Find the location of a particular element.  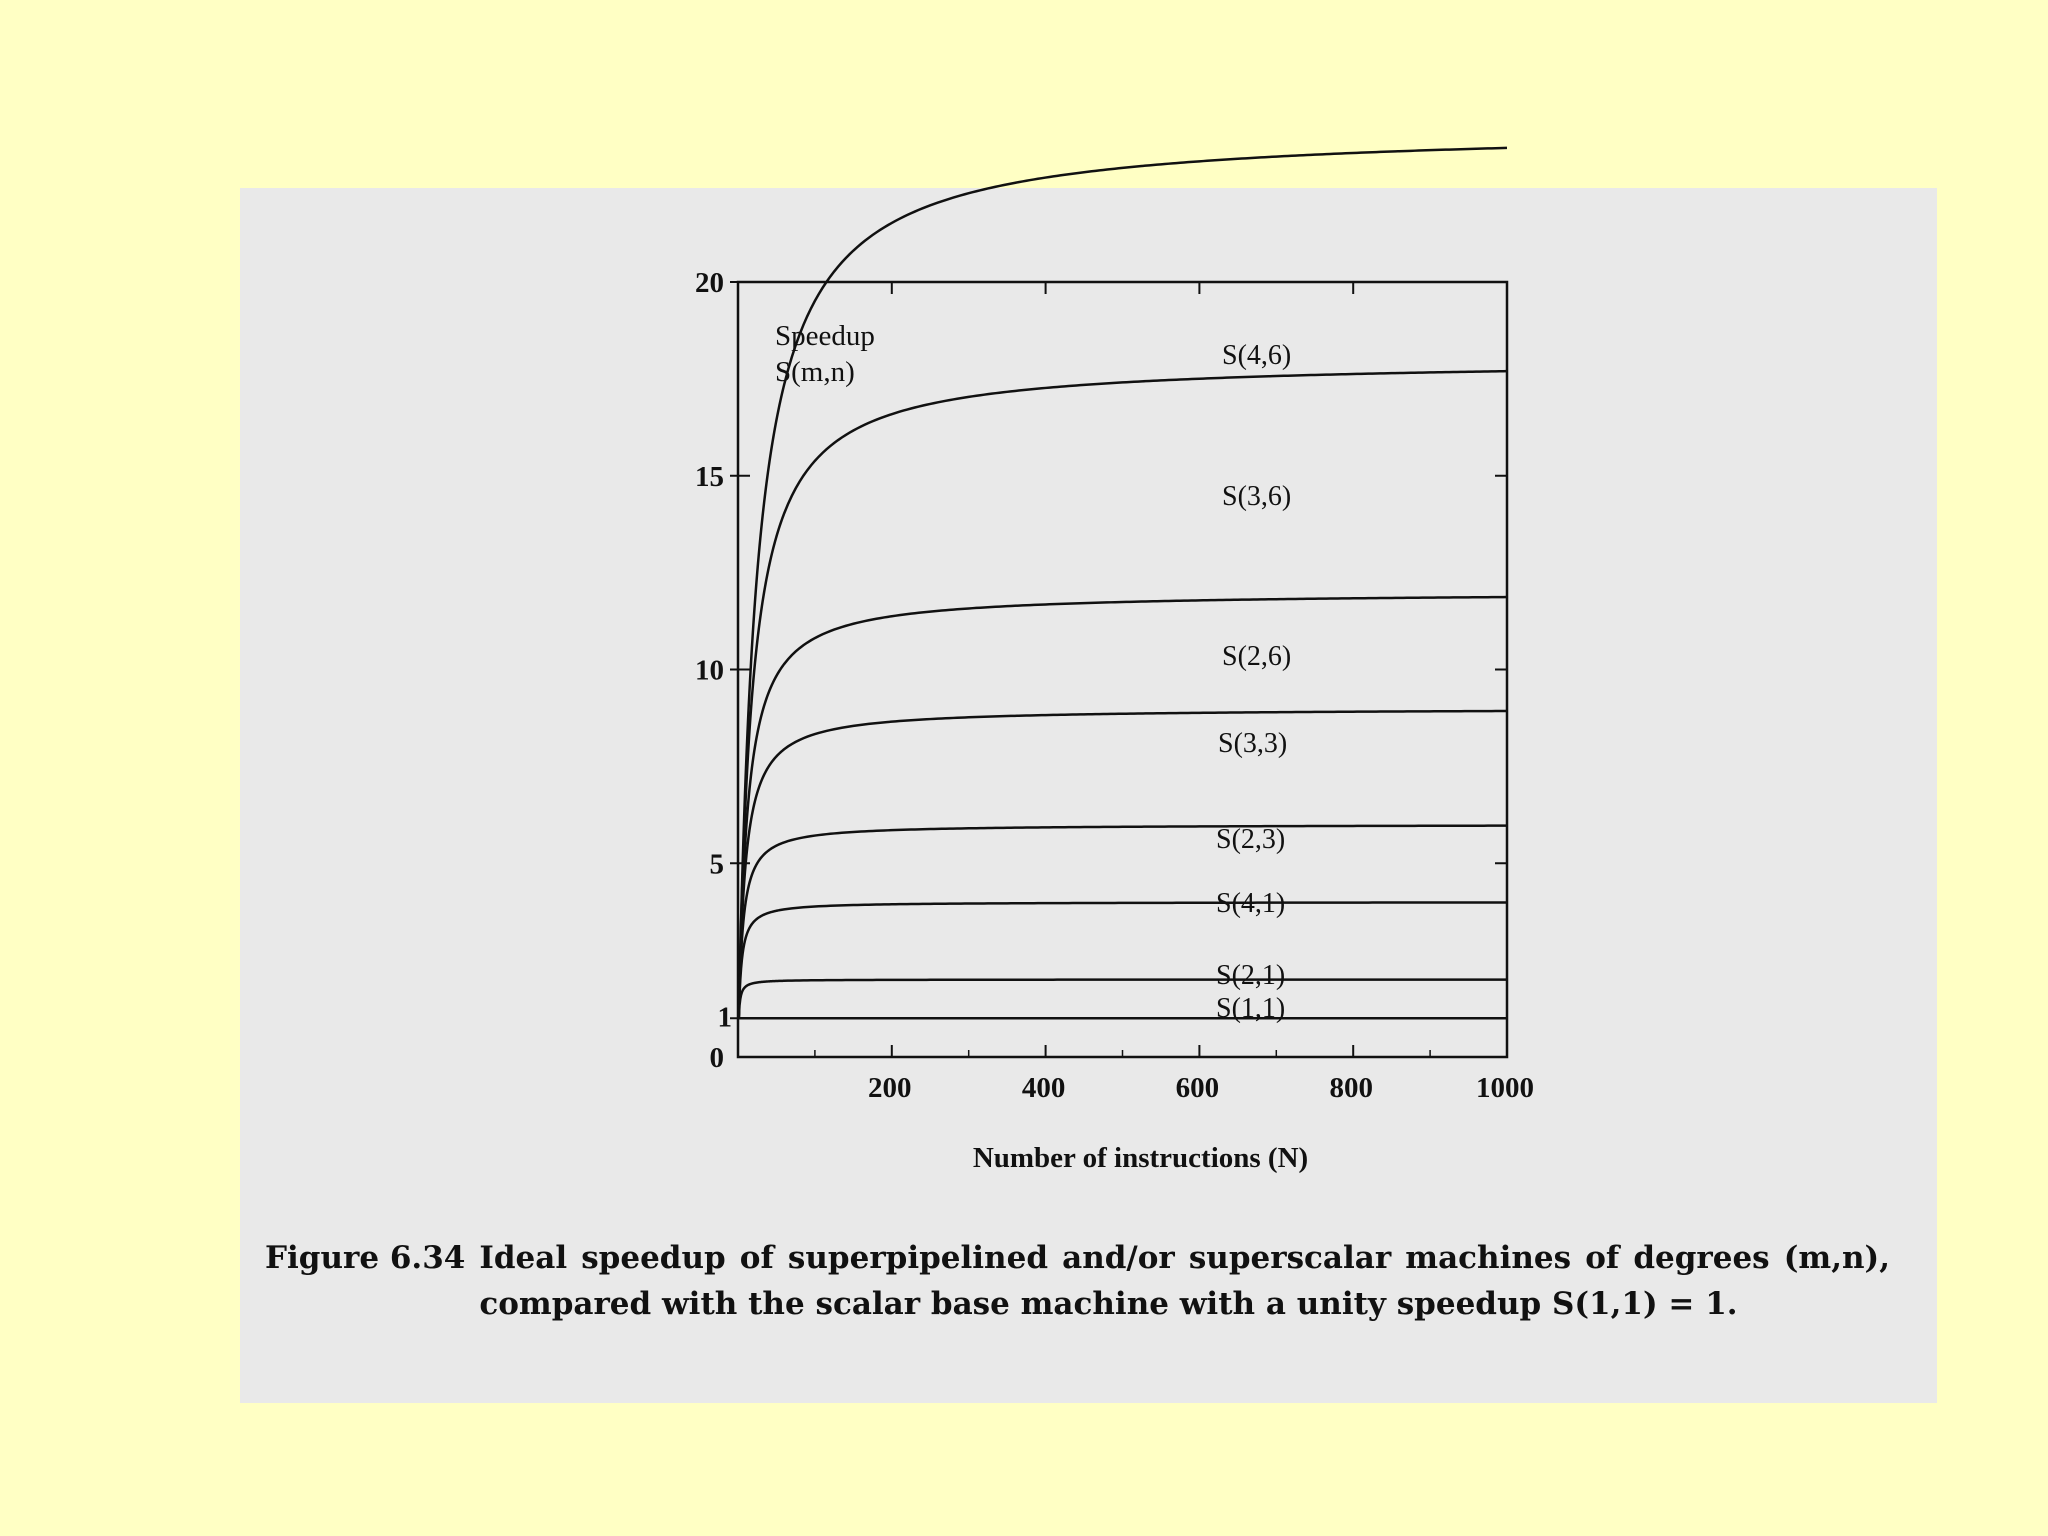

y-axis-label: Speedup is located at coordinates (825, 336).